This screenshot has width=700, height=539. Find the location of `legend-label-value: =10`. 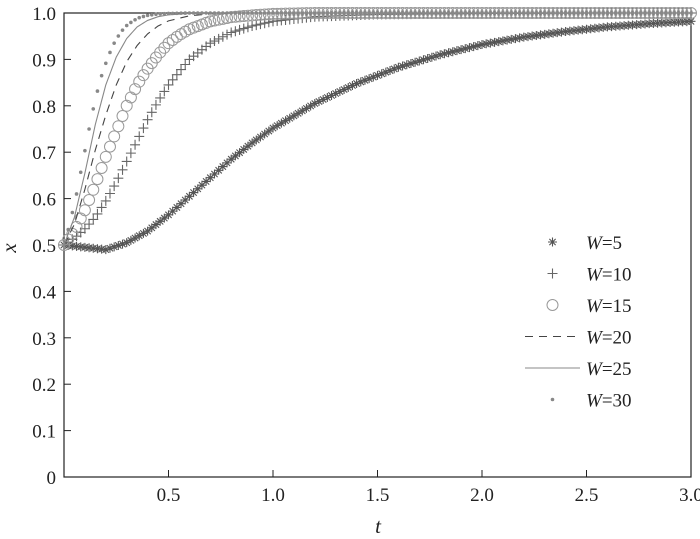

legend-label-value: =10 is located at coordinates (617, 275).